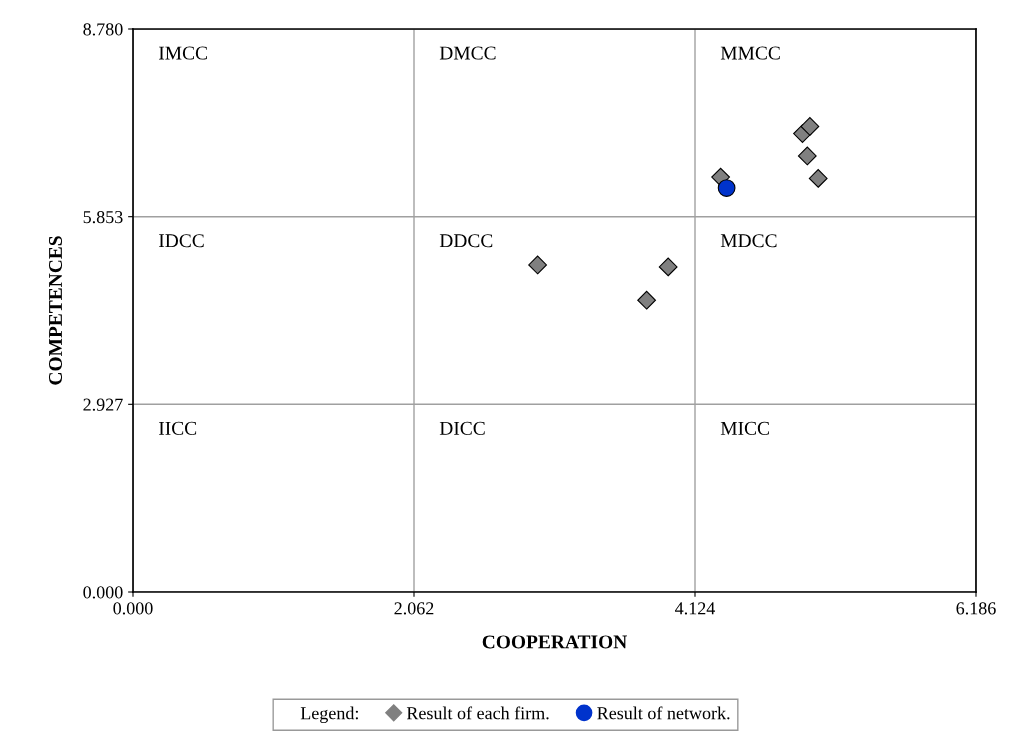  Describe the element at coordinates (182, 53) in the screenshot. I see `annotation: IMCC` at that location.